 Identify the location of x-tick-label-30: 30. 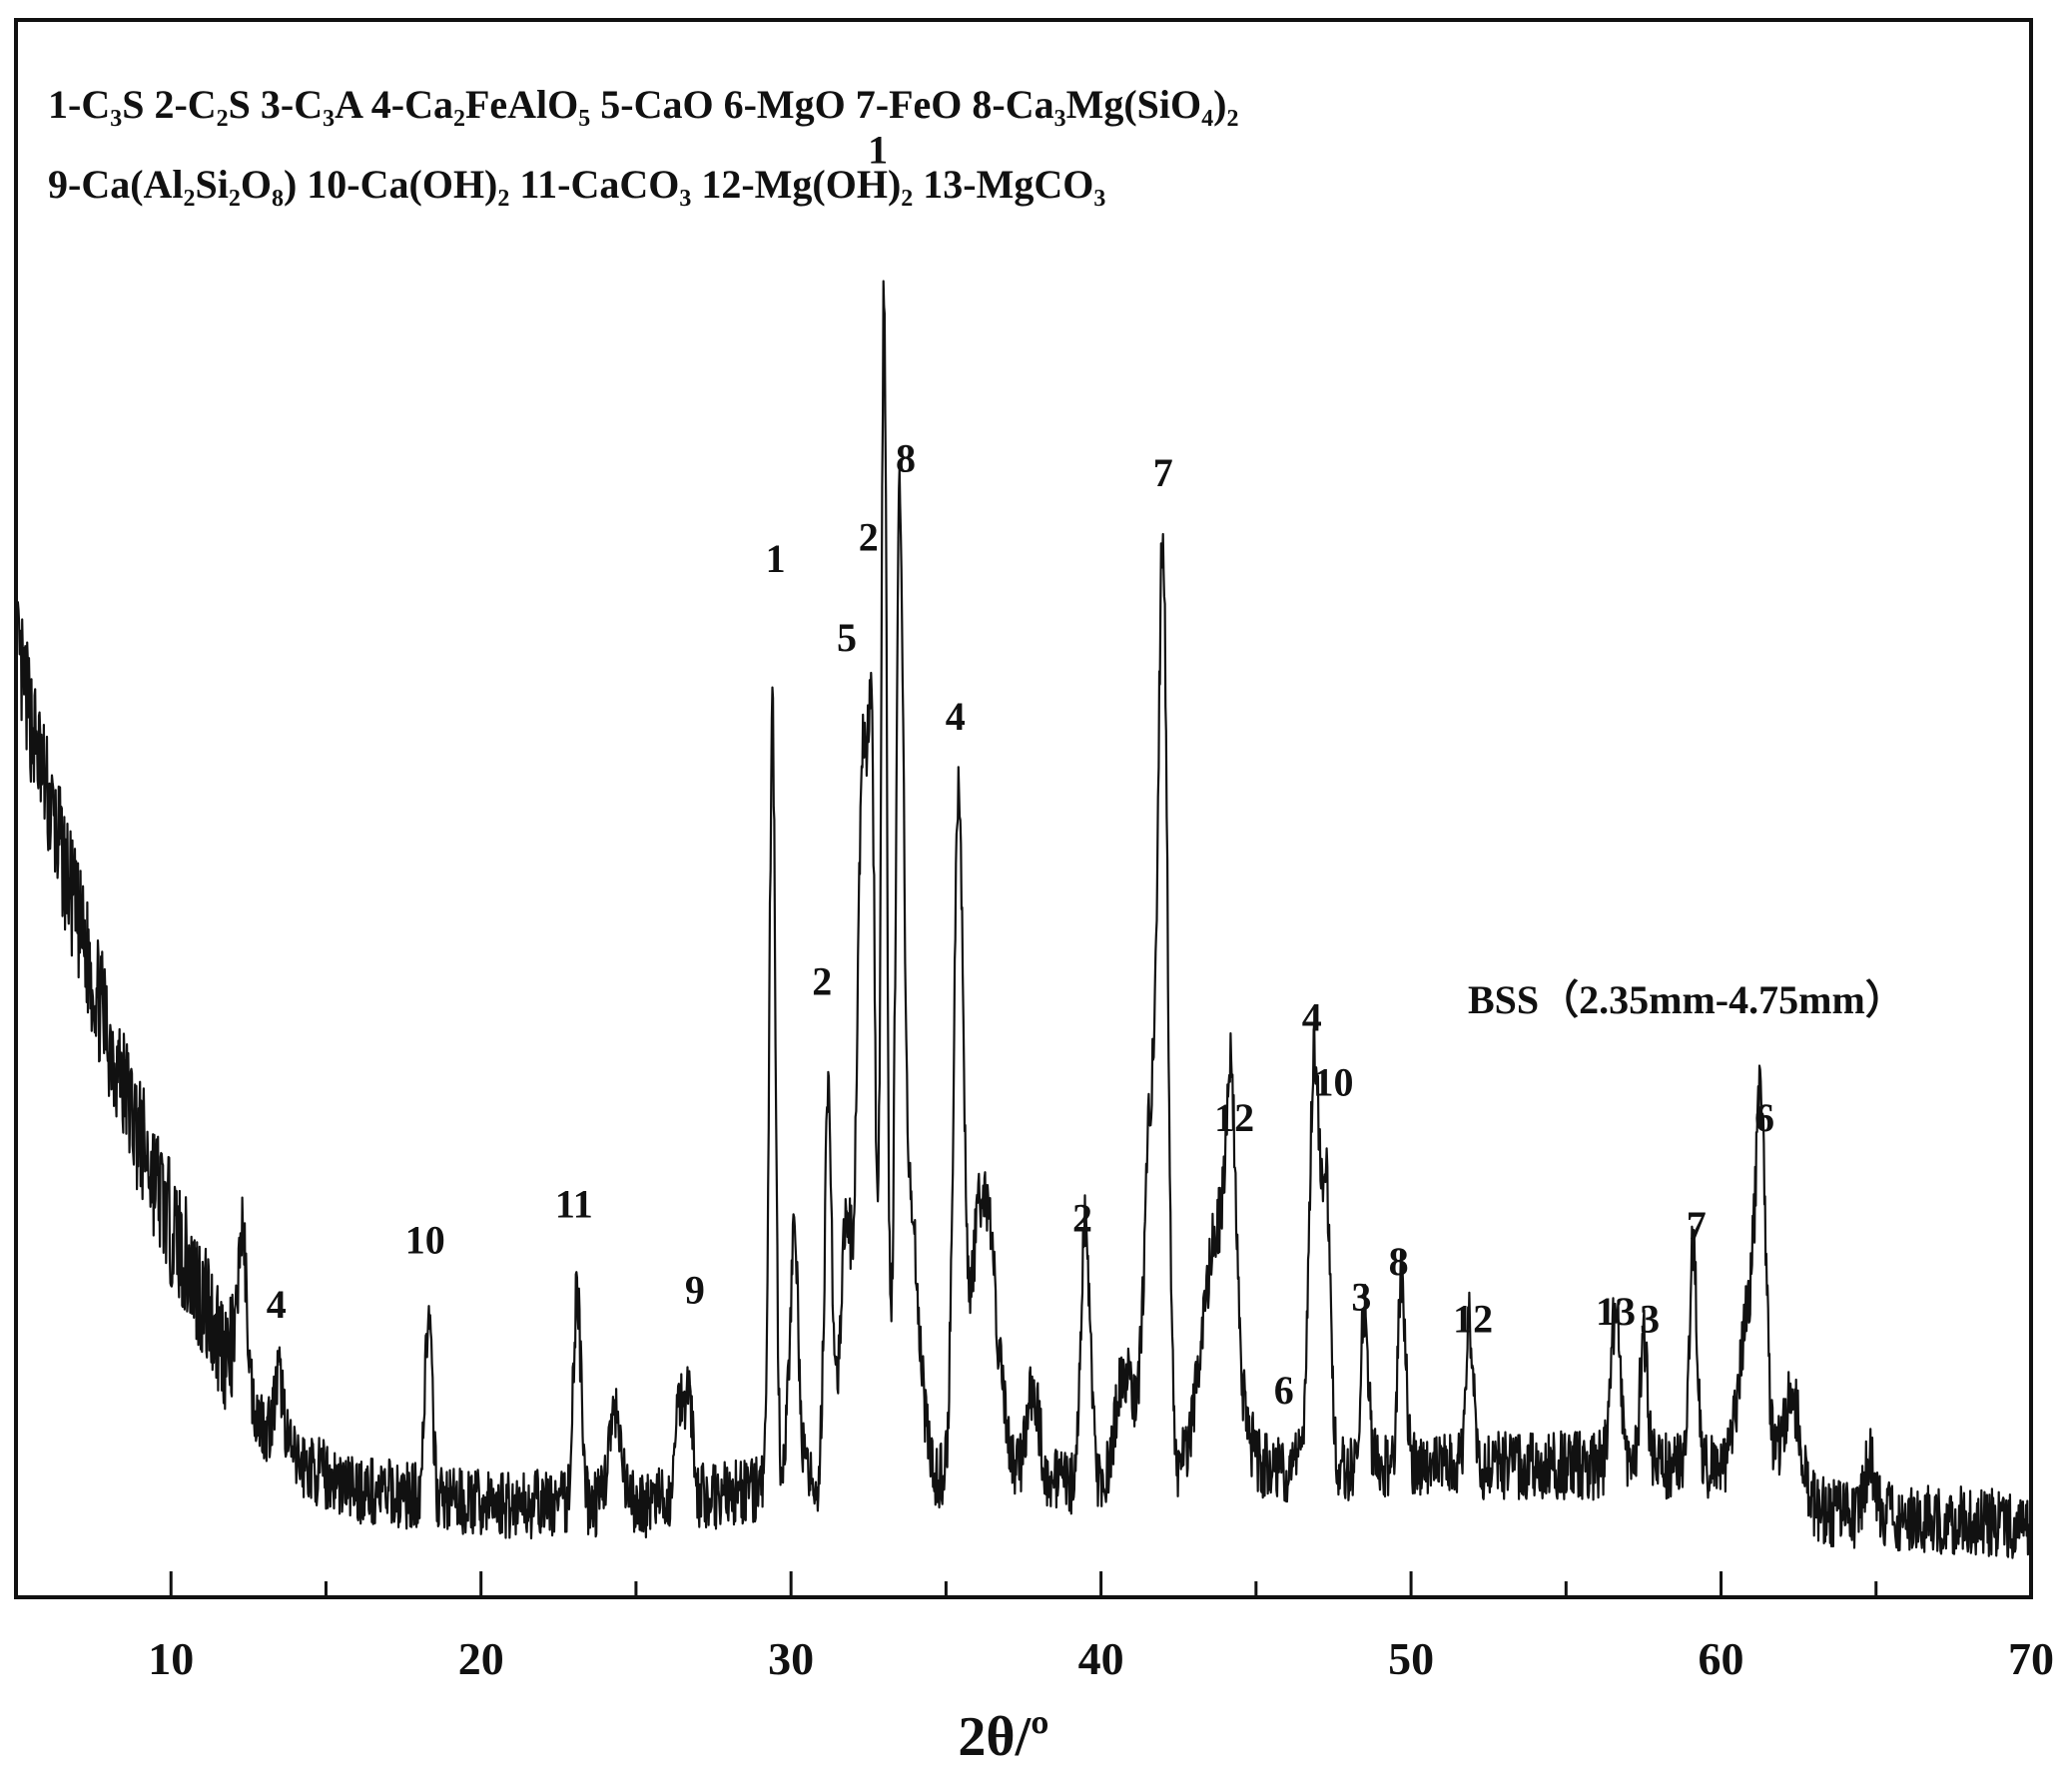
(791, 1658).